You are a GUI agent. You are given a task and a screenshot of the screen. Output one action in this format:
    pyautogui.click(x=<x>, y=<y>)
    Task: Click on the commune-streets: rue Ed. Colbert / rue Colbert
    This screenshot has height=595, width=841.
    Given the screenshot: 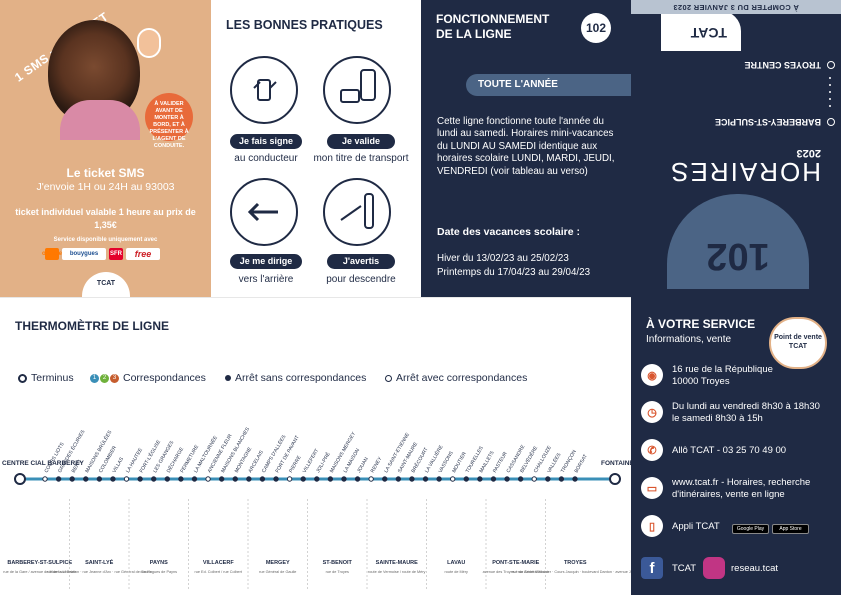 What is the action you would take?
    pyautogui.click(x=219, y=572)
    